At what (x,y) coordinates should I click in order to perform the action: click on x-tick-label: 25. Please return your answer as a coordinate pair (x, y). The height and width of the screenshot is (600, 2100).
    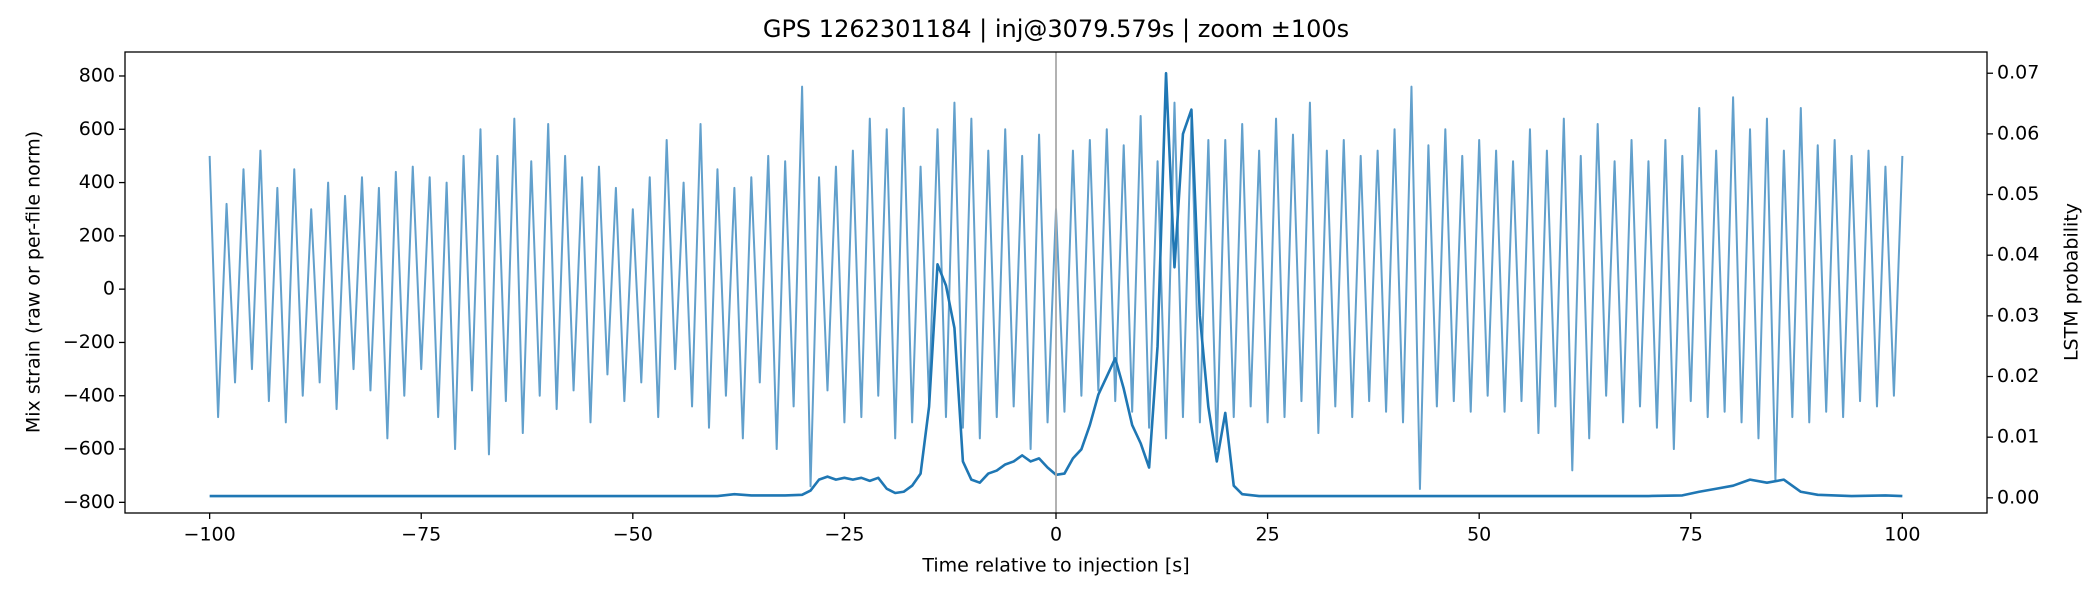
    Looking at the image, I should click on (1267, 535).